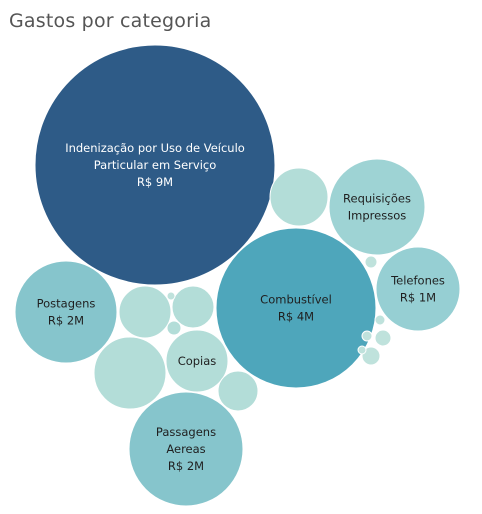  Describe the element at coordinates (377, 216) in the screenshot. I see `bubble-label-line: Impressos` at that location.